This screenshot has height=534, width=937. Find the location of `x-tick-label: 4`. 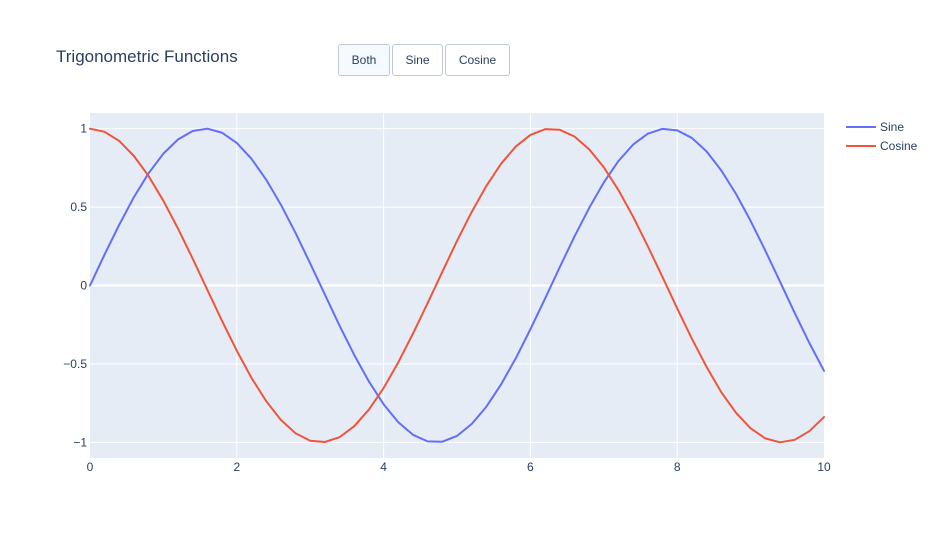

x-tick-label: 4 is located at coordinates (383, 467).